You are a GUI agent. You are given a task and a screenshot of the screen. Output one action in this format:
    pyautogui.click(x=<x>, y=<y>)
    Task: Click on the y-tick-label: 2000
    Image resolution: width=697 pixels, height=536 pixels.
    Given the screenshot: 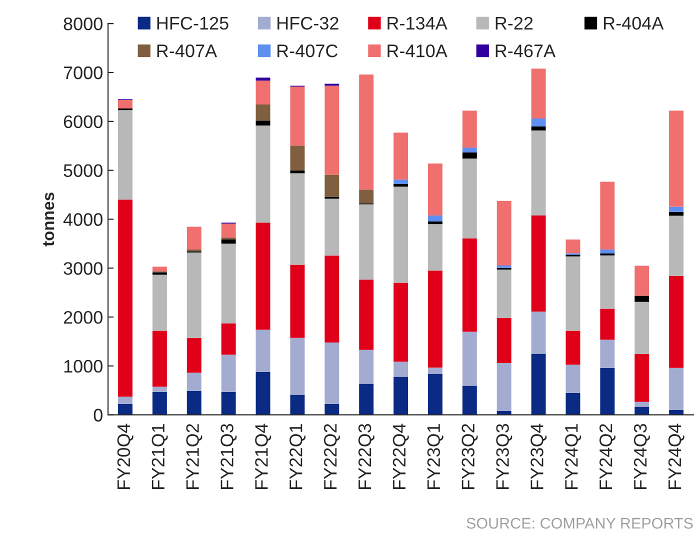 What is the action you would take?
    pyautogui.click(x=83, y=317)
    